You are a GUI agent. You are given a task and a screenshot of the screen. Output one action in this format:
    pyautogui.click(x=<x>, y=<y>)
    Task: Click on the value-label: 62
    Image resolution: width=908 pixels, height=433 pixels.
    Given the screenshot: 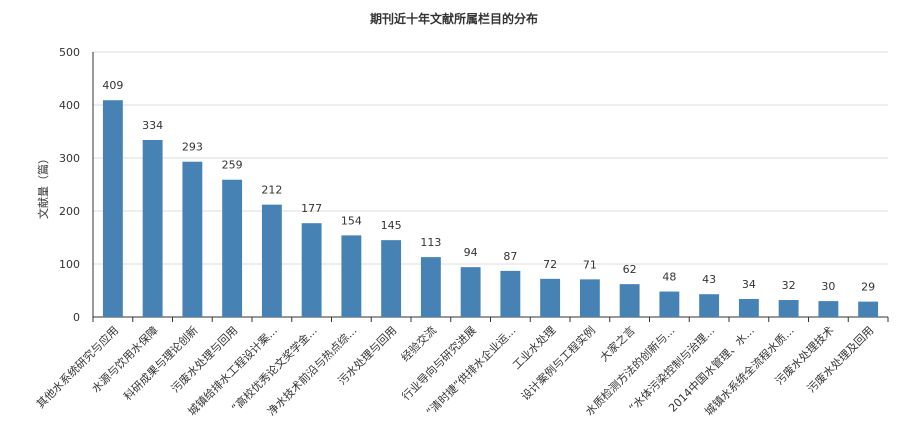 What is the action you would take?
    pyautogui.click(x=630, y=269)
    